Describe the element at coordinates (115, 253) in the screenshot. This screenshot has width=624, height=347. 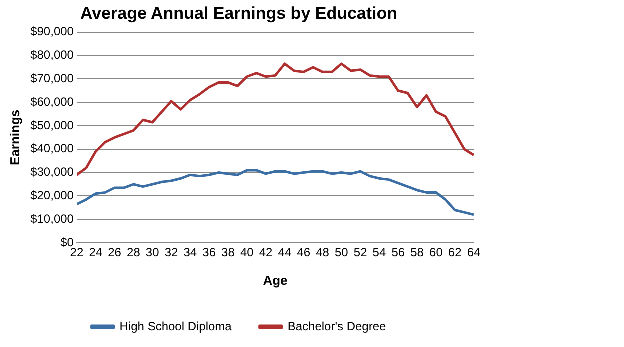
I see `x-tick-label: 26` at that location.